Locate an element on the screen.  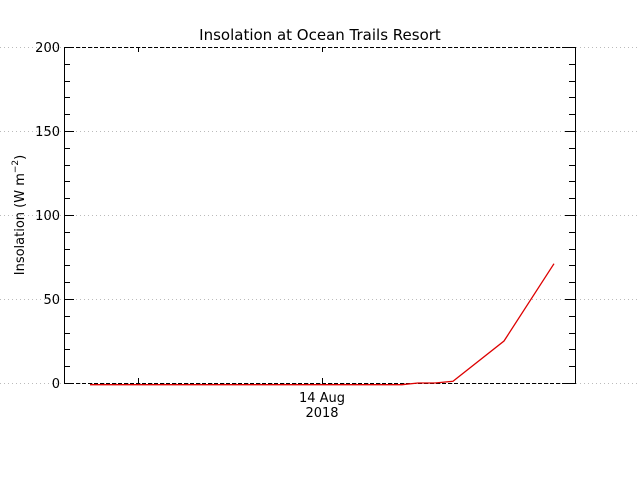
y-axis-label-superscript: −2 is located at coordinates (16, 166).